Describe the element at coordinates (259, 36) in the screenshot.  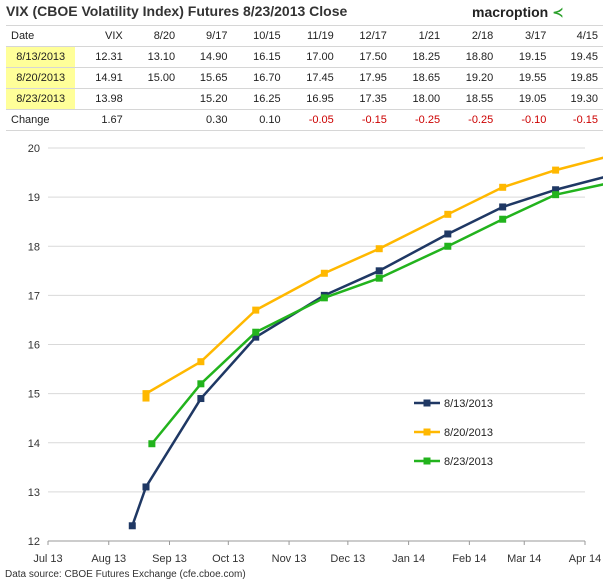
I see `column-header: 10/15` at that location.